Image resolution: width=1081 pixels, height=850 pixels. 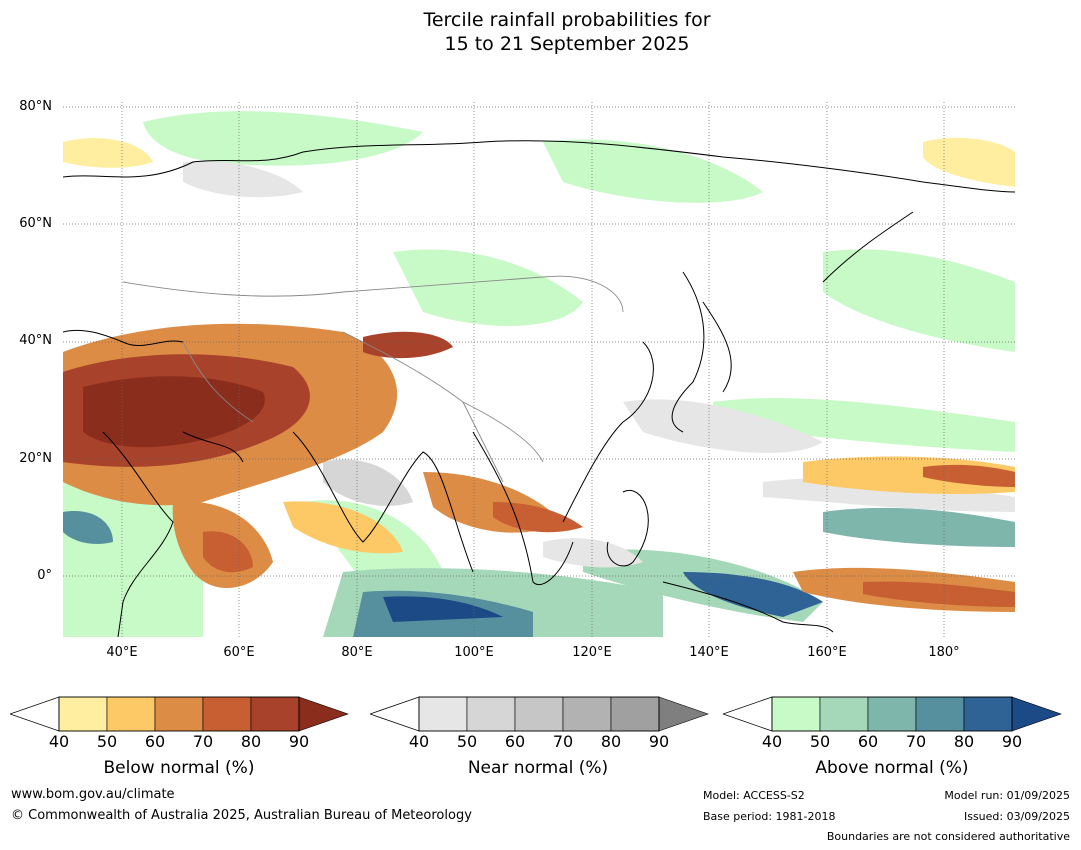 What do you see at coordinates (1036, 714) in the screenshot?
I see `colorbar-above-high-arrow` at bounding box center [1036, 714].